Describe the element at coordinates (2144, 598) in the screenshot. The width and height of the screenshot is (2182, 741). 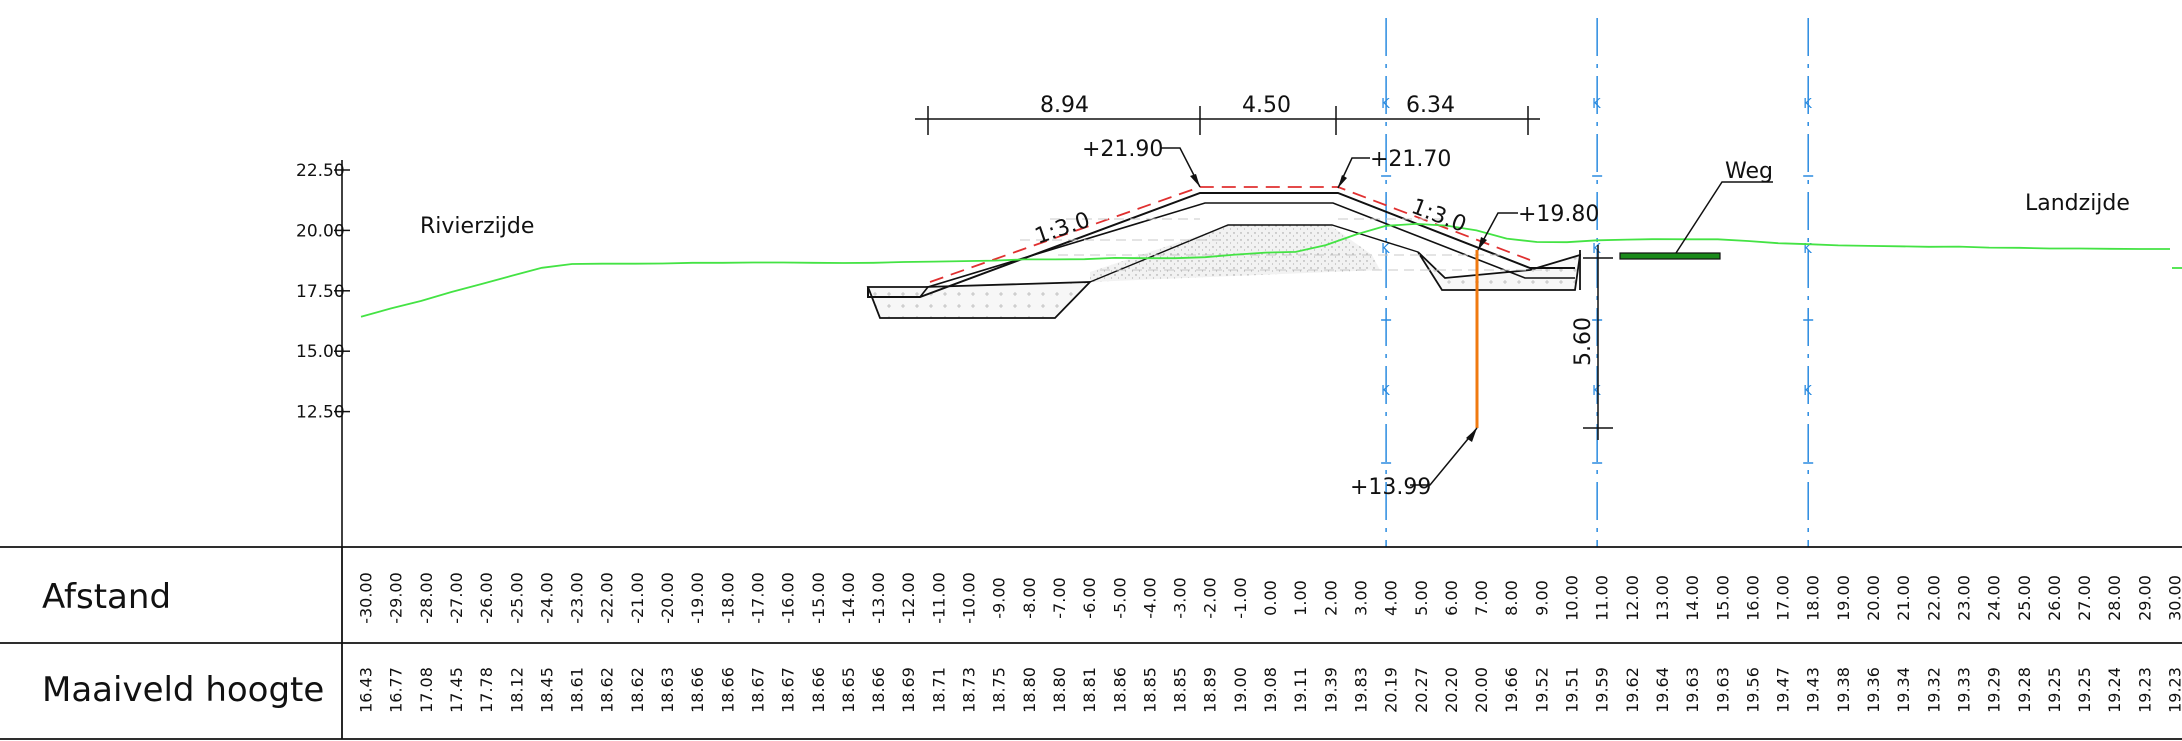
I see `distance-tick-label: 29.00` at that location.